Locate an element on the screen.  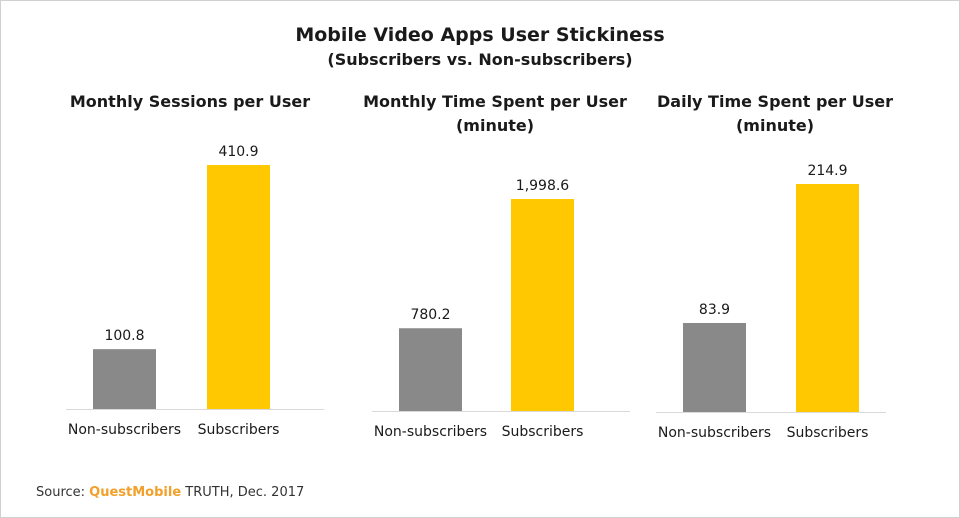
chart-title-line: Daily Time Spent per User is located at coordinates (775, 101).